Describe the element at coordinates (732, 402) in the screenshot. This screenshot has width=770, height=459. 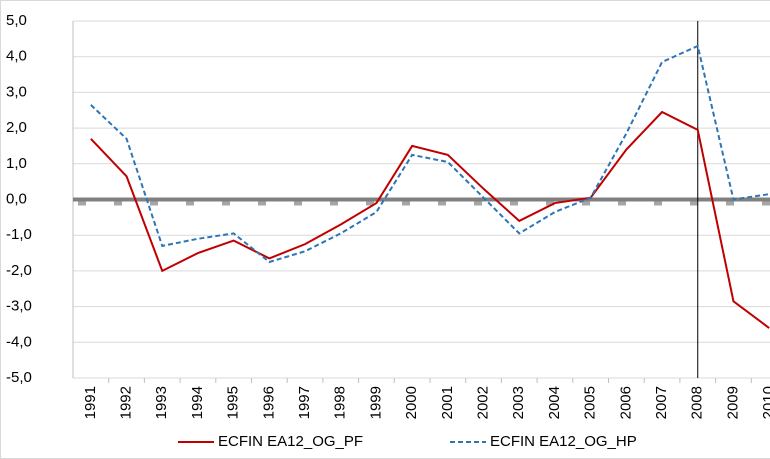
I see `x-tick-label: 2009` at that location.